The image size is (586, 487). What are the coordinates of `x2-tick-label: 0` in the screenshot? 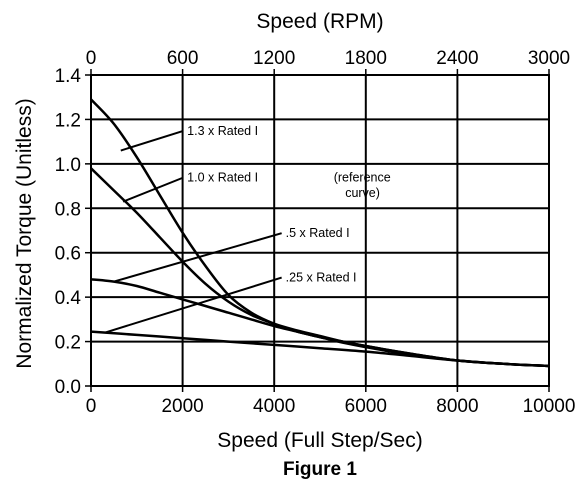 It's located at (91, 58).